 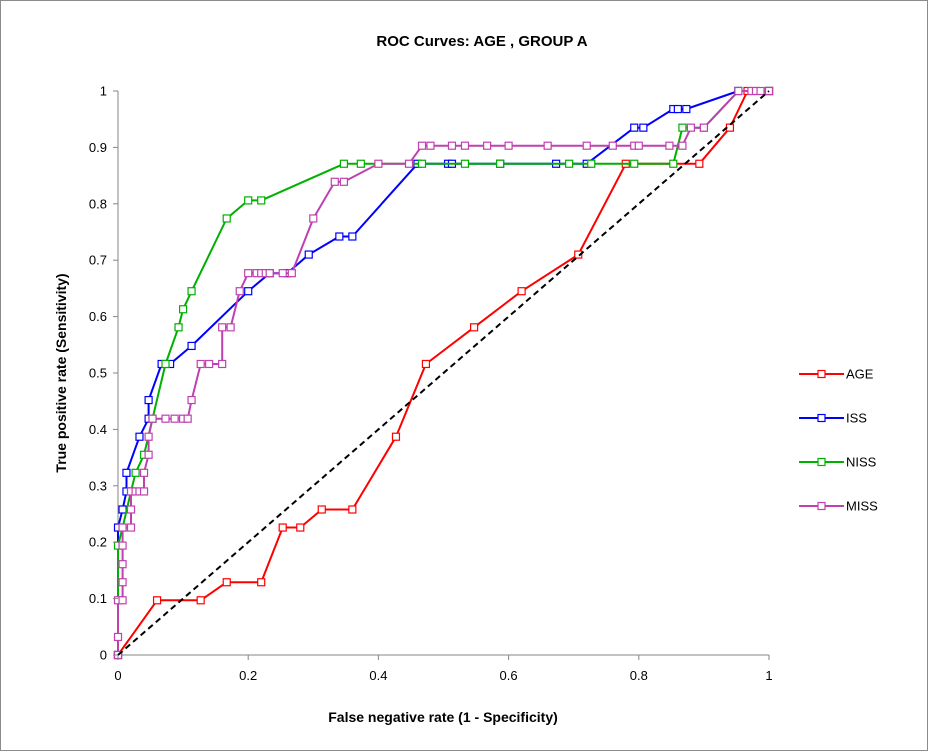 I want to click on y-tick-label: 0.1, so click(x=98, y=598).